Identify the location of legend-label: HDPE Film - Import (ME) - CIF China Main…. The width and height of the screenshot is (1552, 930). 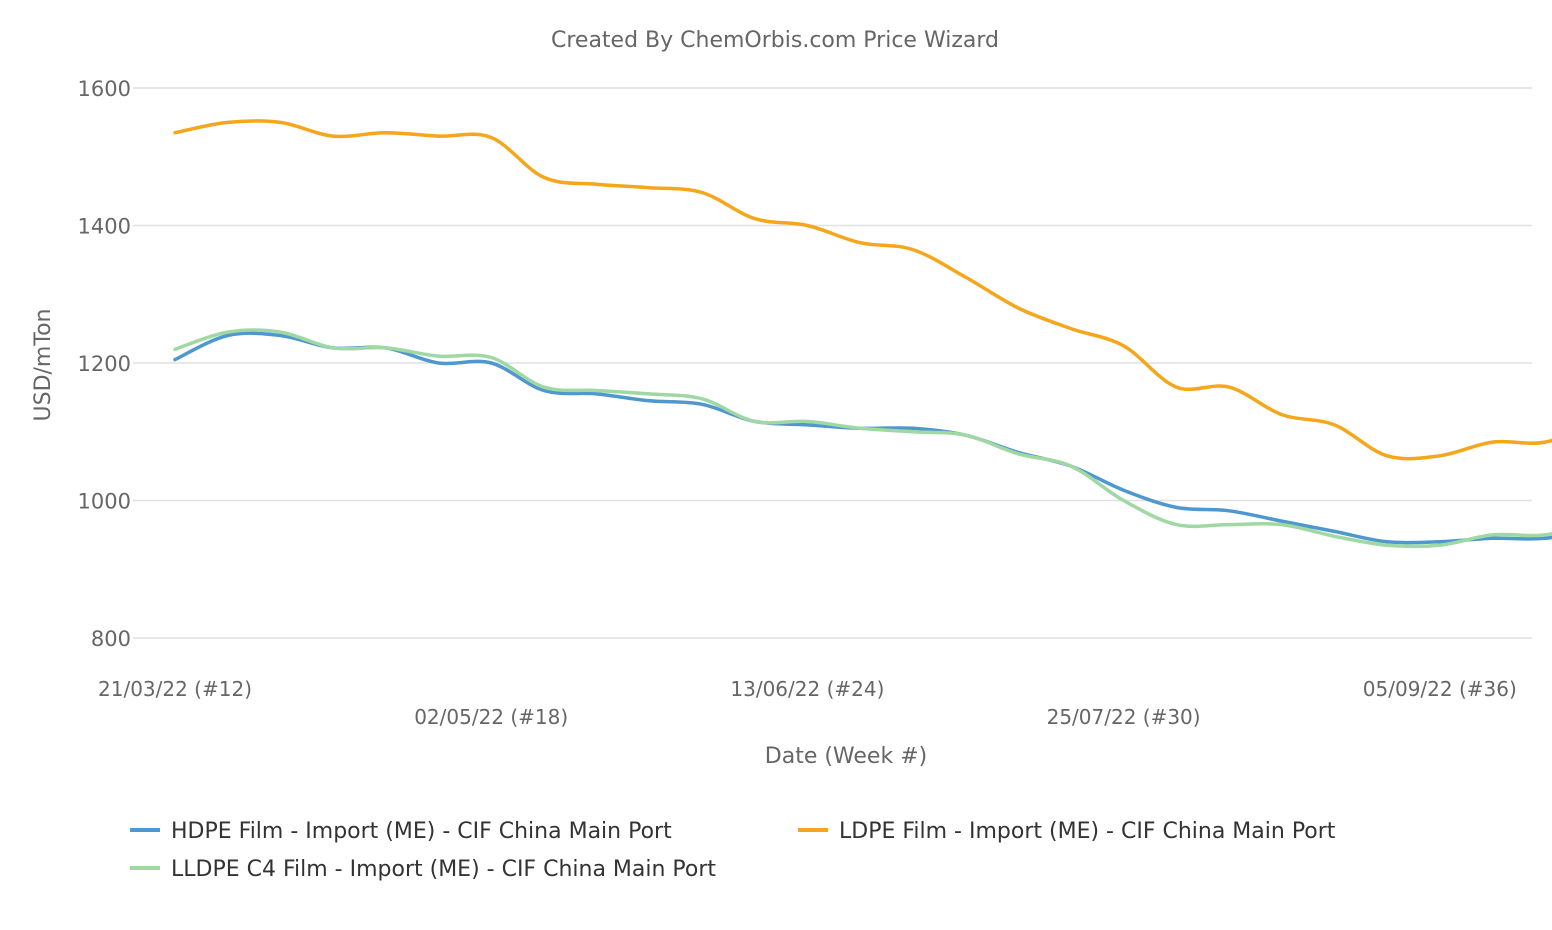
(421, 831).